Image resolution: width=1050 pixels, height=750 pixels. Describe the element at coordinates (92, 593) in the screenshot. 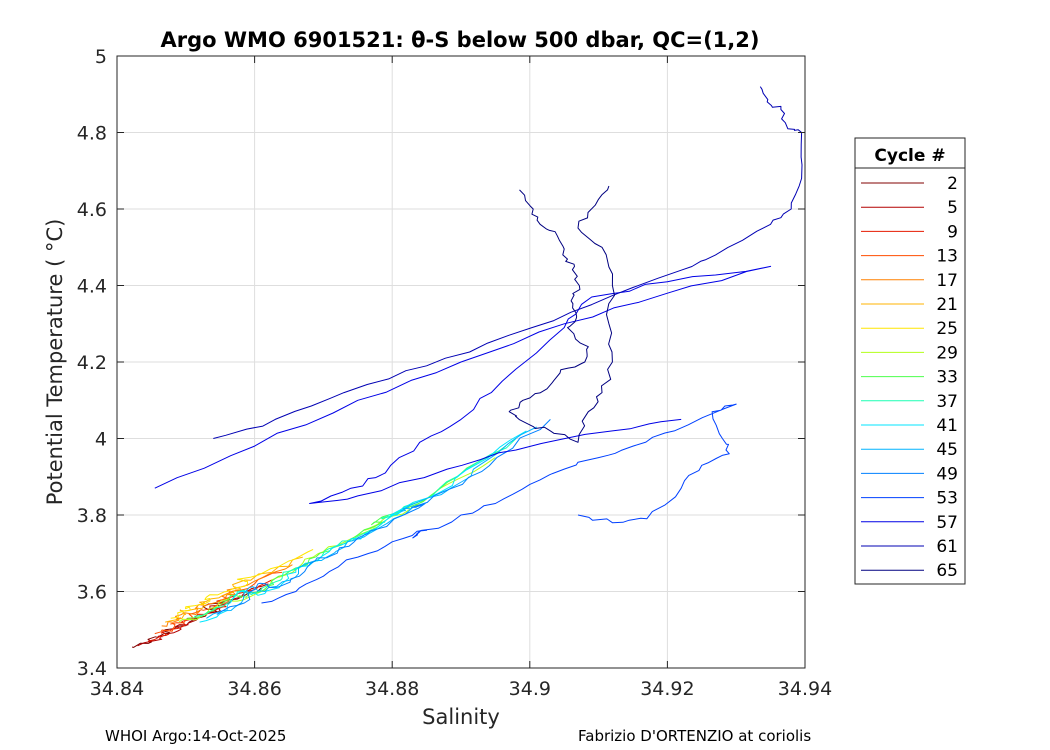

I see `y-tick-label: 3.6` at that location.